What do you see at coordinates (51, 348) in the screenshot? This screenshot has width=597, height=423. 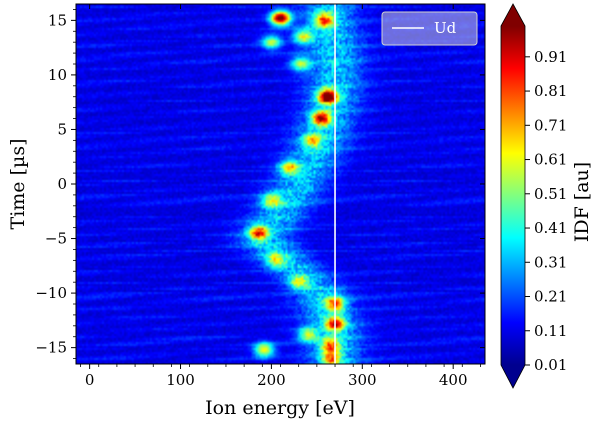 I see `y-tick-label: −15` at bounding box center [51, 348].